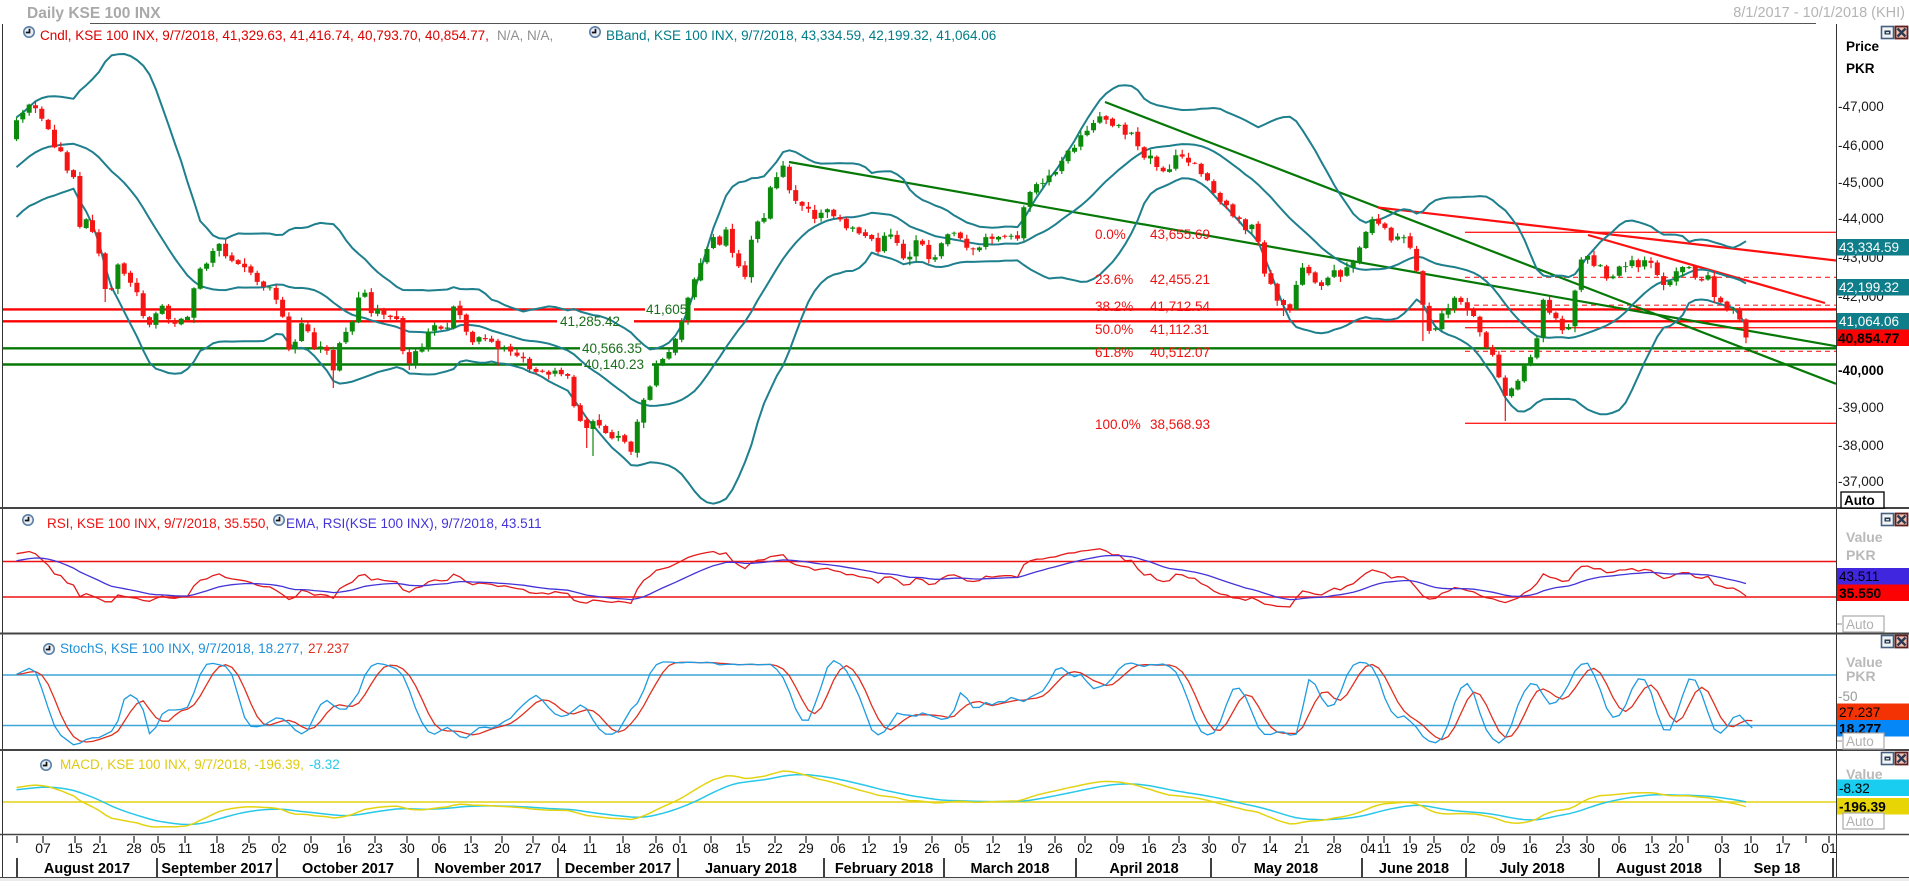  What do you see at coordinates (1110, 234) in the screenshot?
I see `svg-text: 0.0%` at bounding box center [1110, 234].